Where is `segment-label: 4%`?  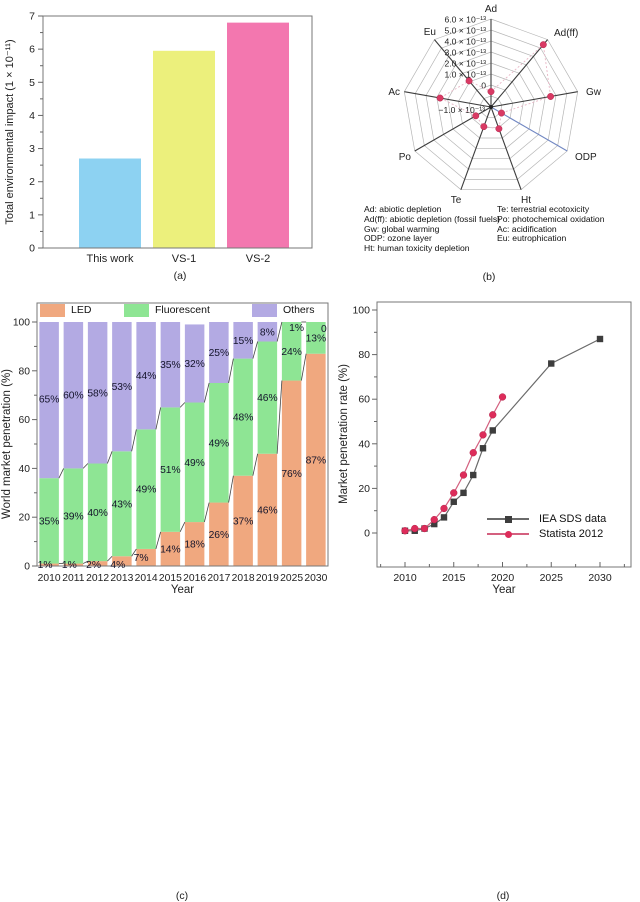
segment-label: 4% is located at coordinates (117, 565).